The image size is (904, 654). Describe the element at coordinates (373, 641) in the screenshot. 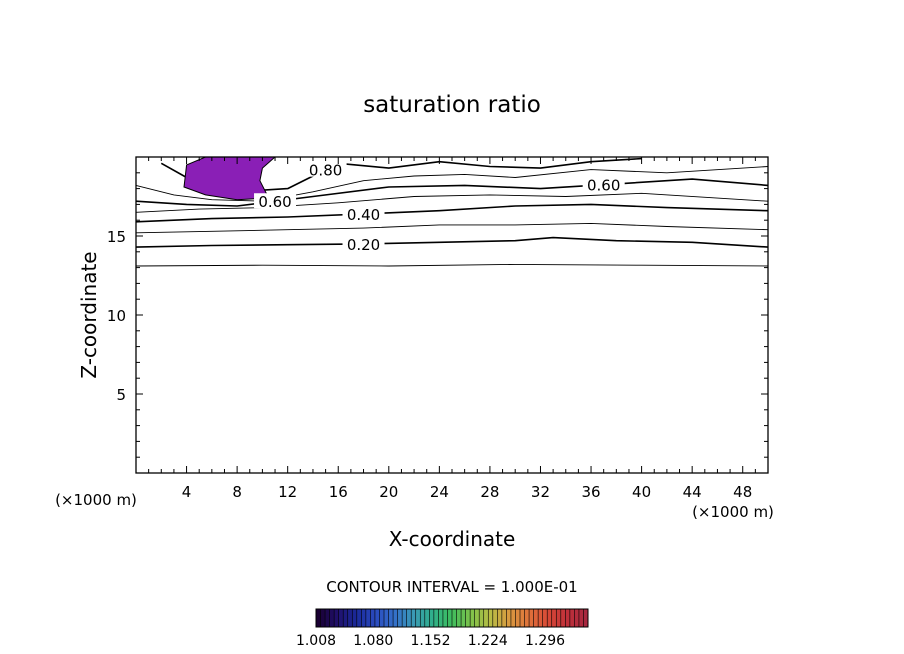

I see `colorbar-tick-label: 1.080` at that location.